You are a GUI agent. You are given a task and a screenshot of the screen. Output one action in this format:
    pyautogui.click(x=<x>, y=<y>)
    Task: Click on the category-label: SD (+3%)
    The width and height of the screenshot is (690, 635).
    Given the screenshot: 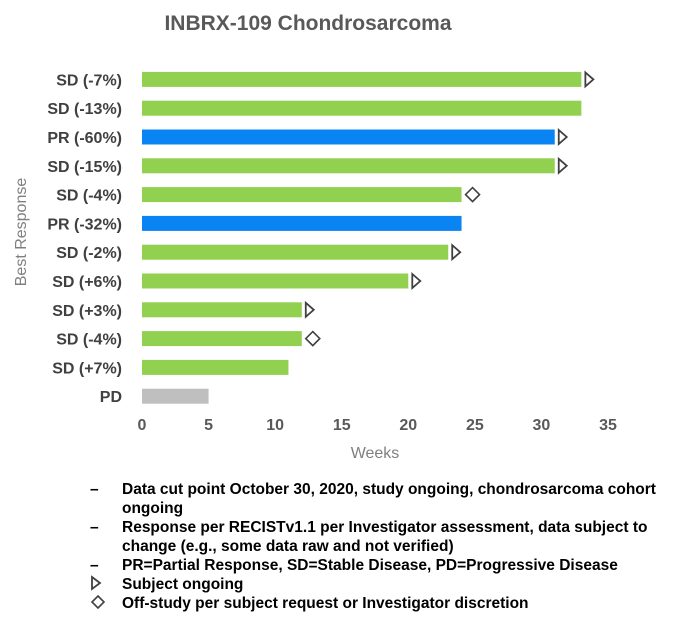 What is the action you would take?
    pyautogui.click(x=87, y=311)
    